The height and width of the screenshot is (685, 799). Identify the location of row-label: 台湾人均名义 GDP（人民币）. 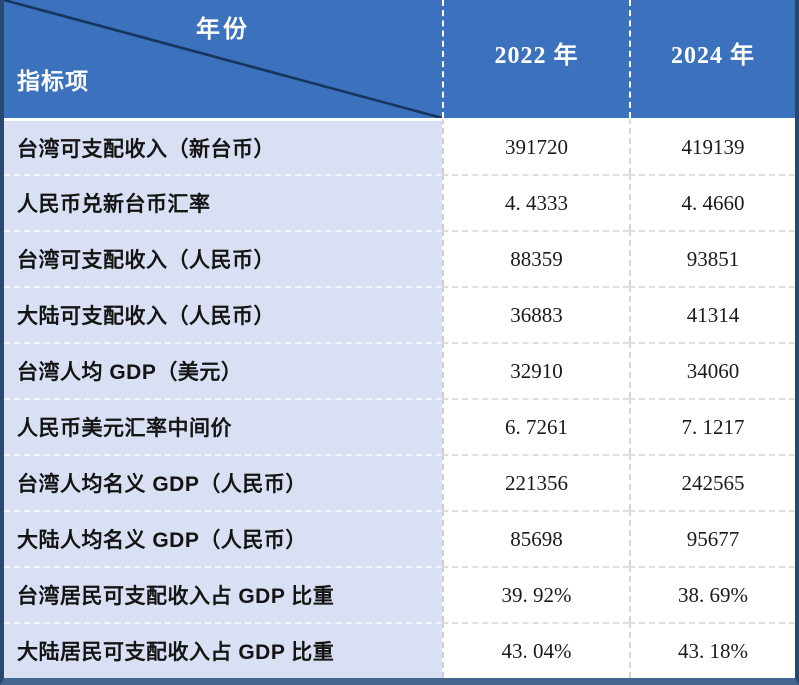
(223, 482).